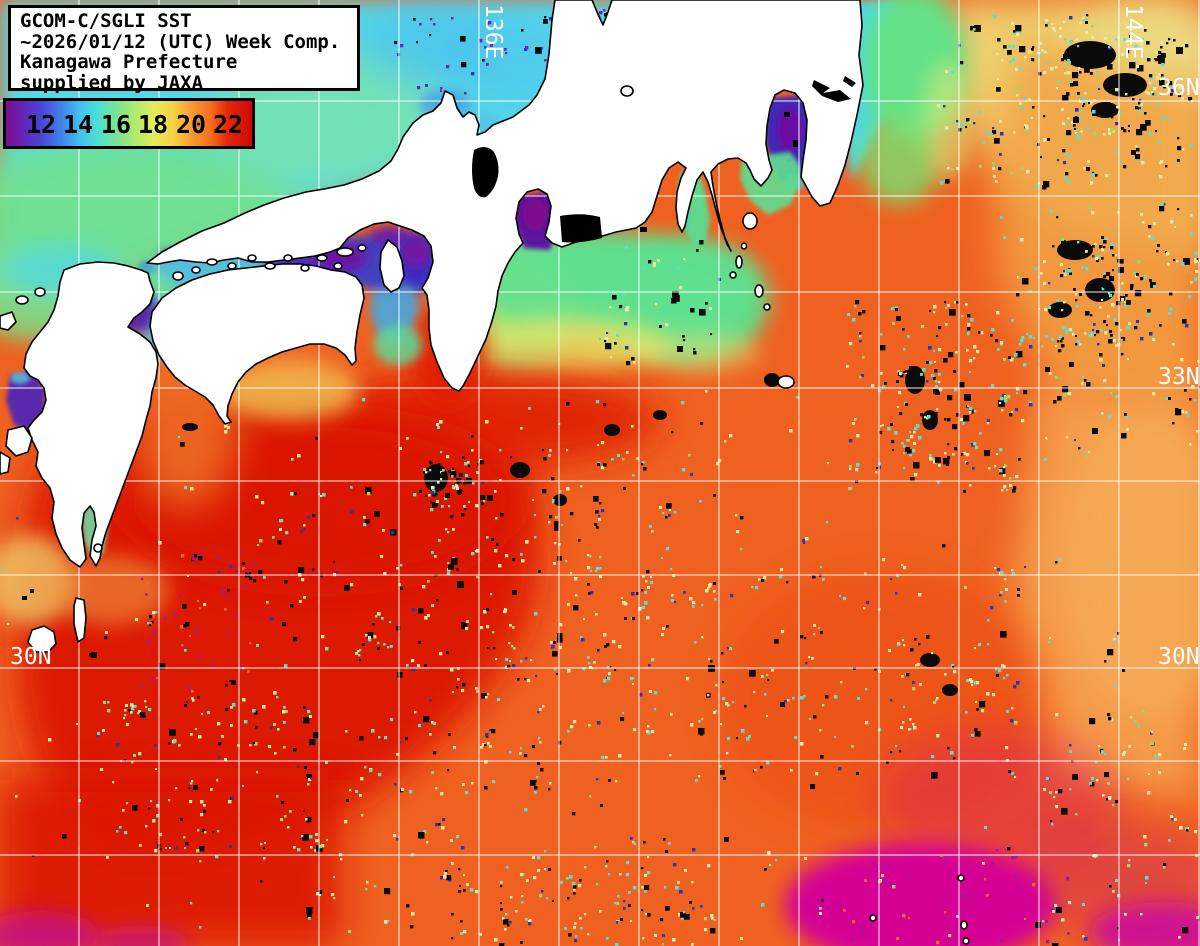 The width and height of the screenshot is (1200, 946). What do you see at coordinates (191, 124) in the screenshot?
I see `colorbar-tick-20: 20` at bounding box center [191, 124].